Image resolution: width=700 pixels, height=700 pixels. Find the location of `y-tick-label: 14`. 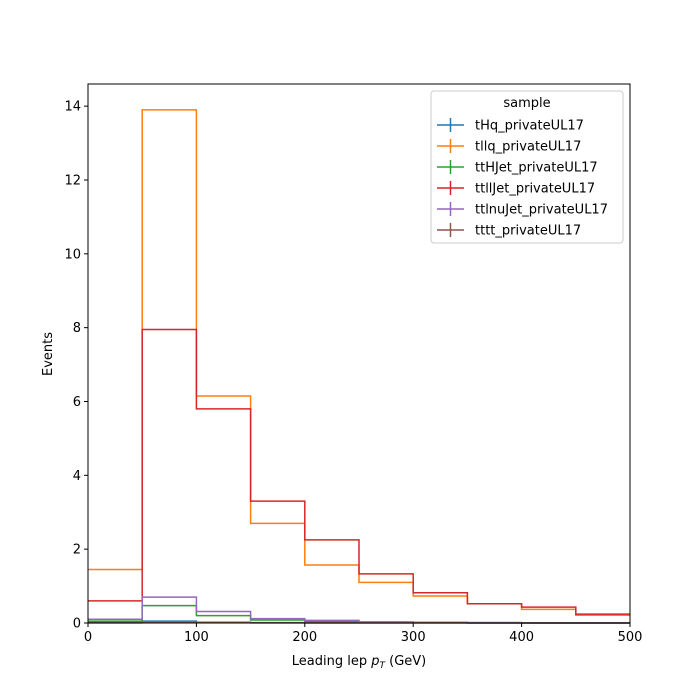

y-tick-label: 14 is located at coordinates (72, 107).